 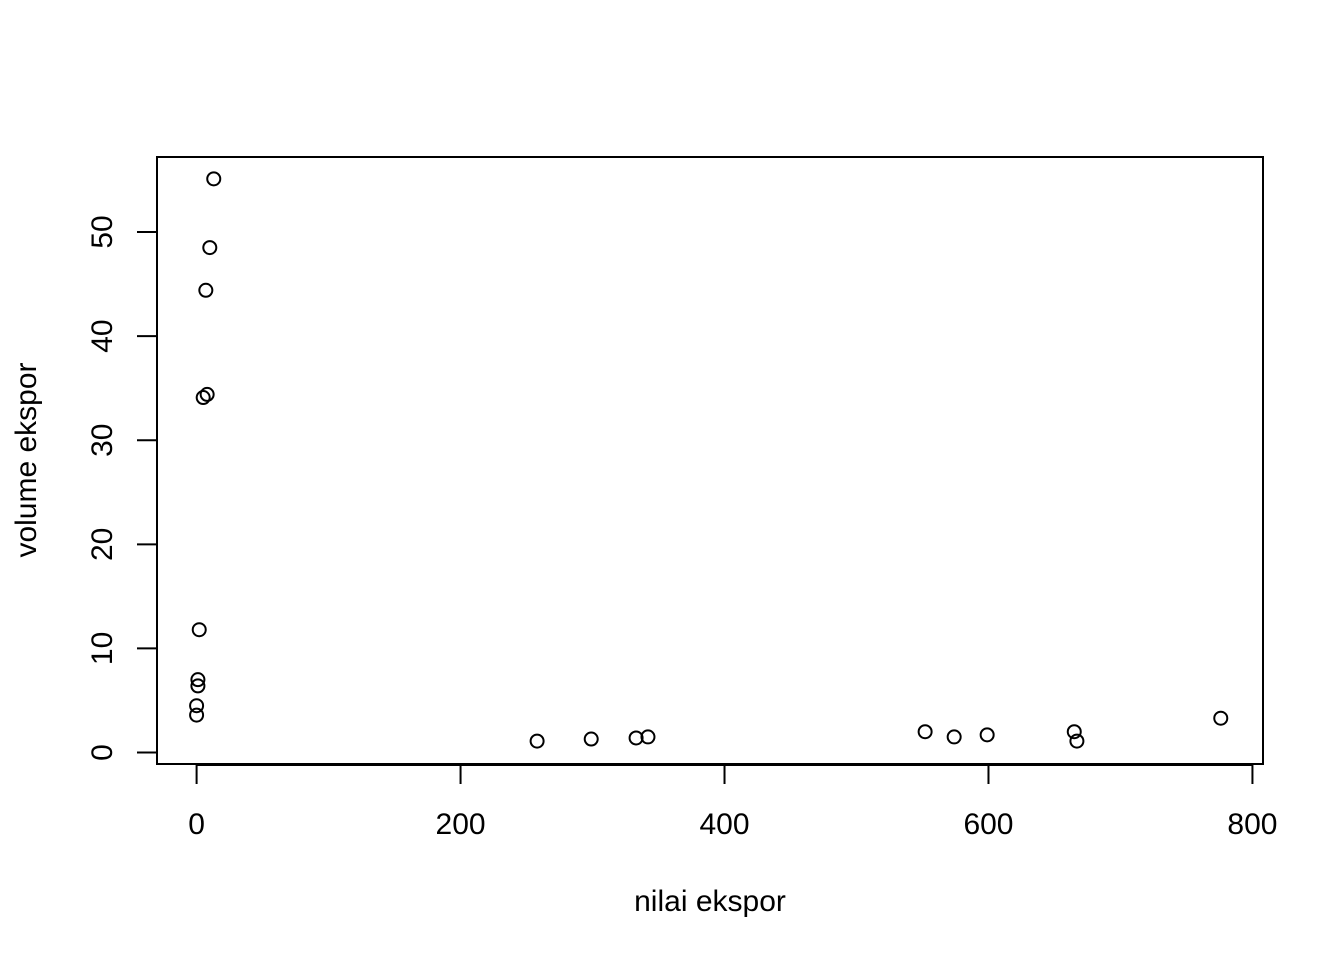 What do you see at coordinates (102, 752) in the screenshot?
I see `y-tick-label: 0` at bounding box center [102, 752].